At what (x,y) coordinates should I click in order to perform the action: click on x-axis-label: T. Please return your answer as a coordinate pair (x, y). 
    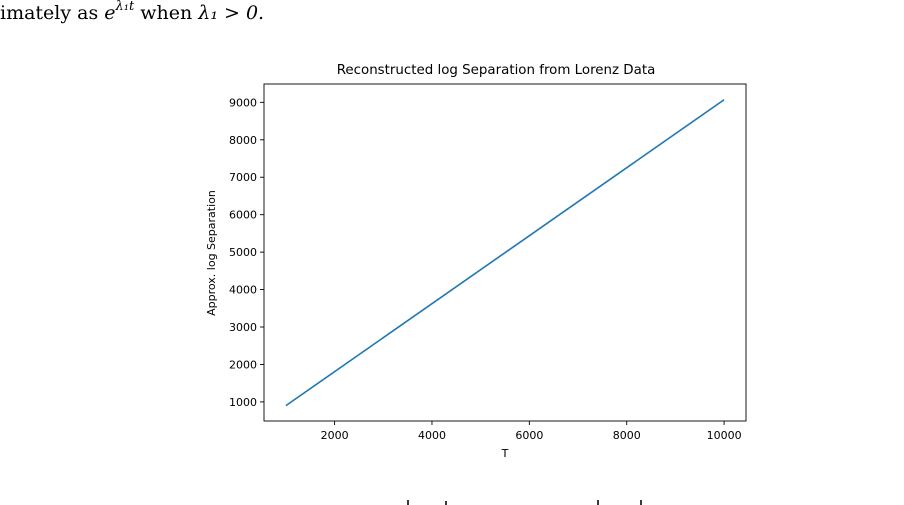
    Looking at the image, I should click on (505, 453).